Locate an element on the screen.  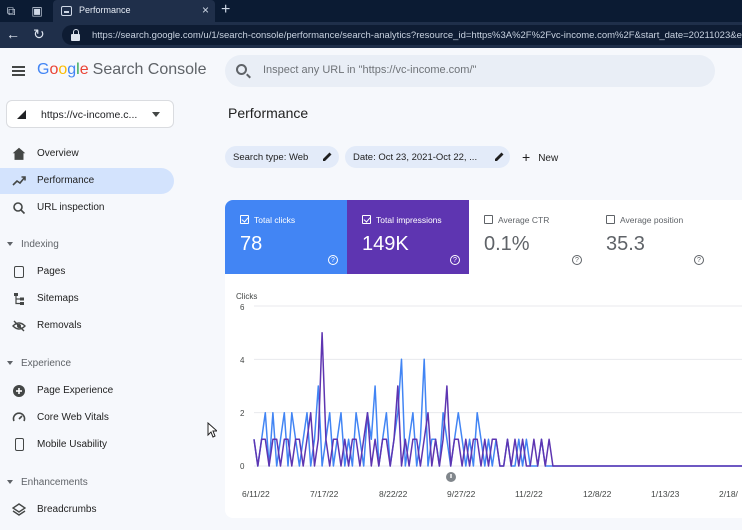
new-filter-button: + New is located at coordinates (540, 157).